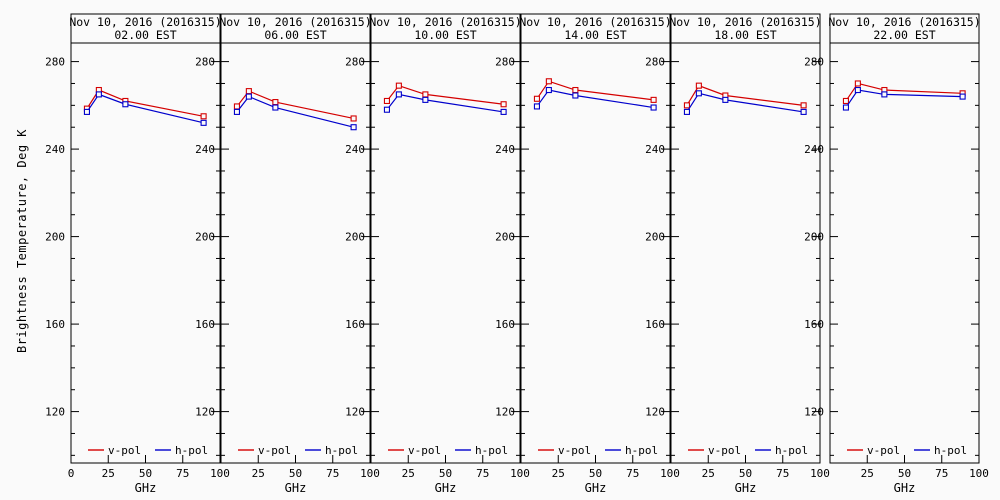 This screenshot has height=500, width=1000. I want to click on panel-subtitle: 10.00 EST, so click(445, 35).